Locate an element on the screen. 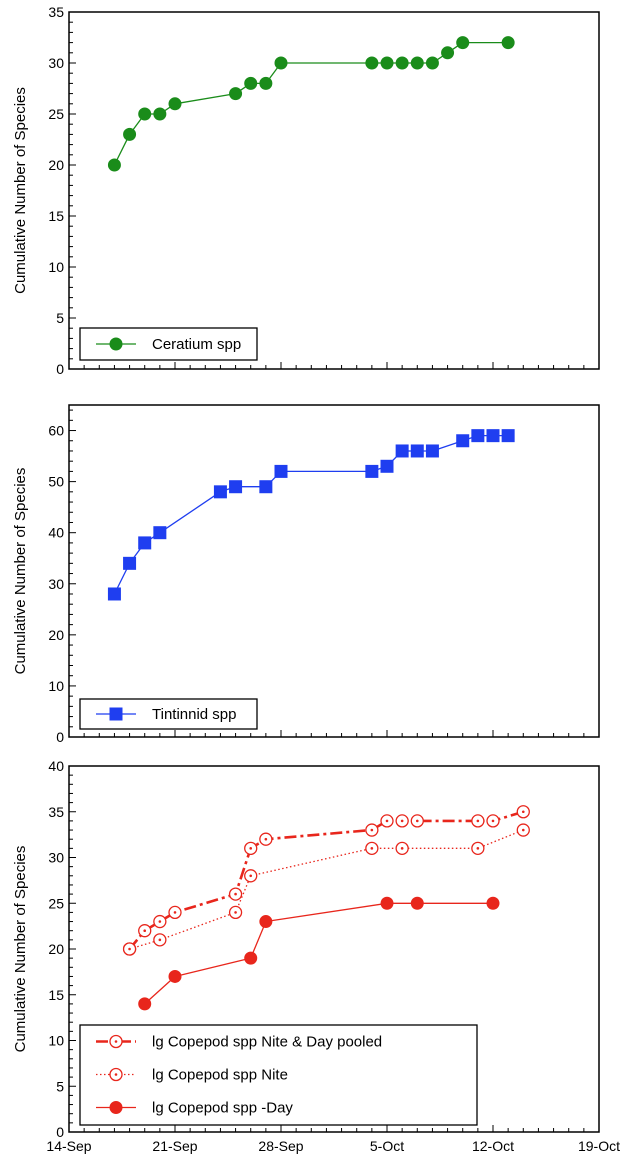  y-axis: 0 5 10 15 20 25 30 35 is located at coordinates (62, 190).